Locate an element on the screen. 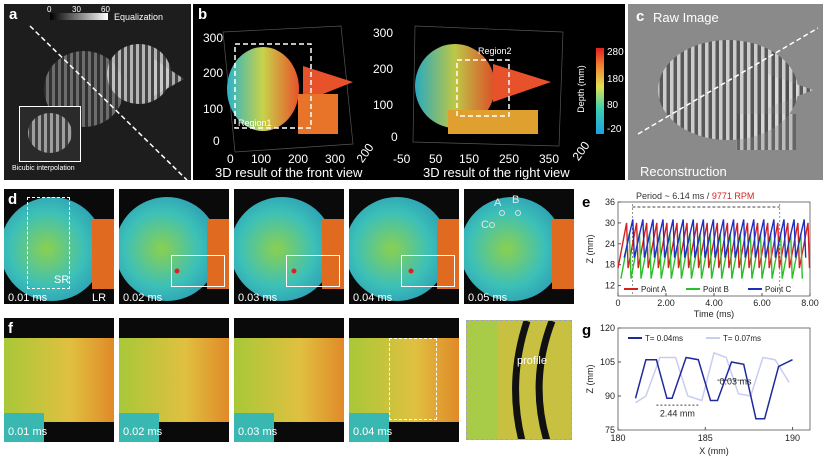 The image size is (827, 468). colorbar-tick: 30 is located at coordinates (76, 9).